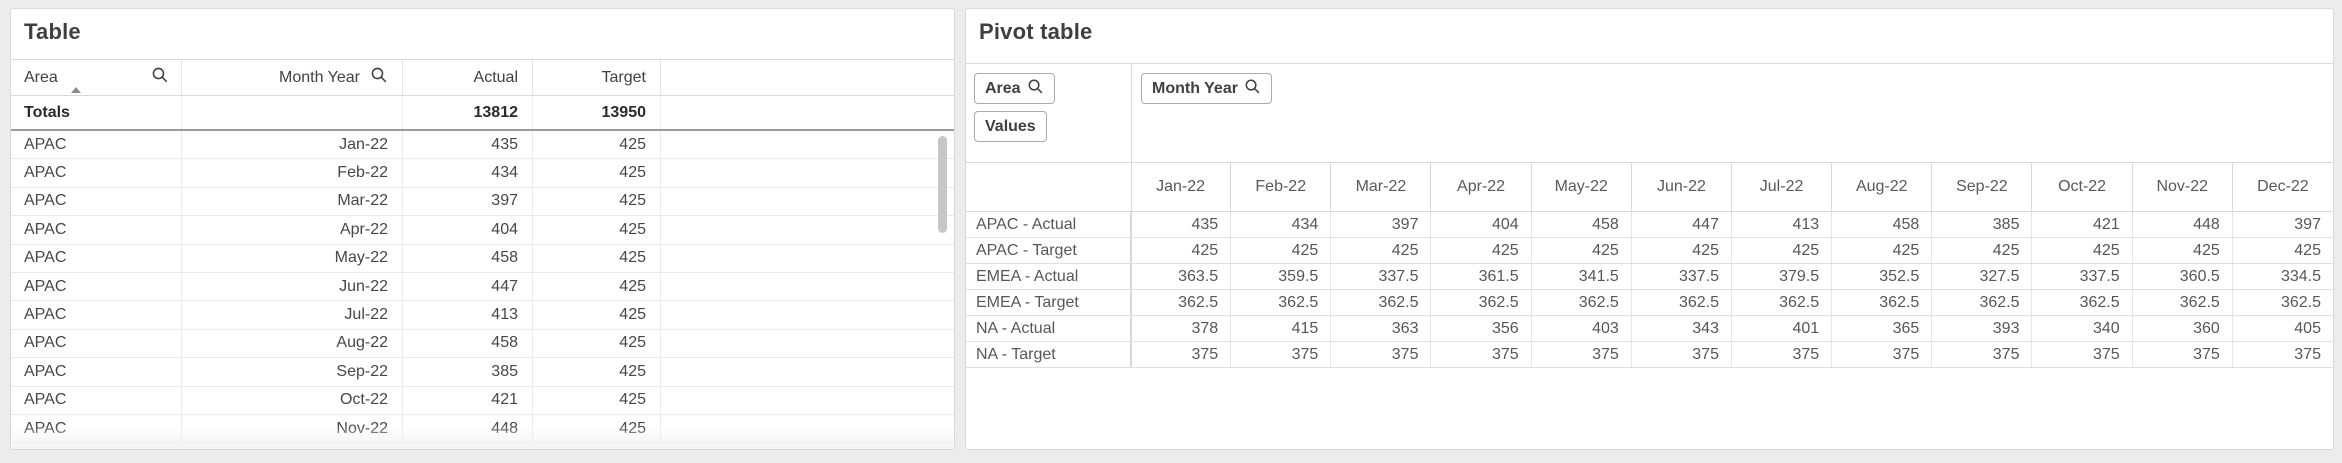  I want to click on cell-actual, so click(468, 446).